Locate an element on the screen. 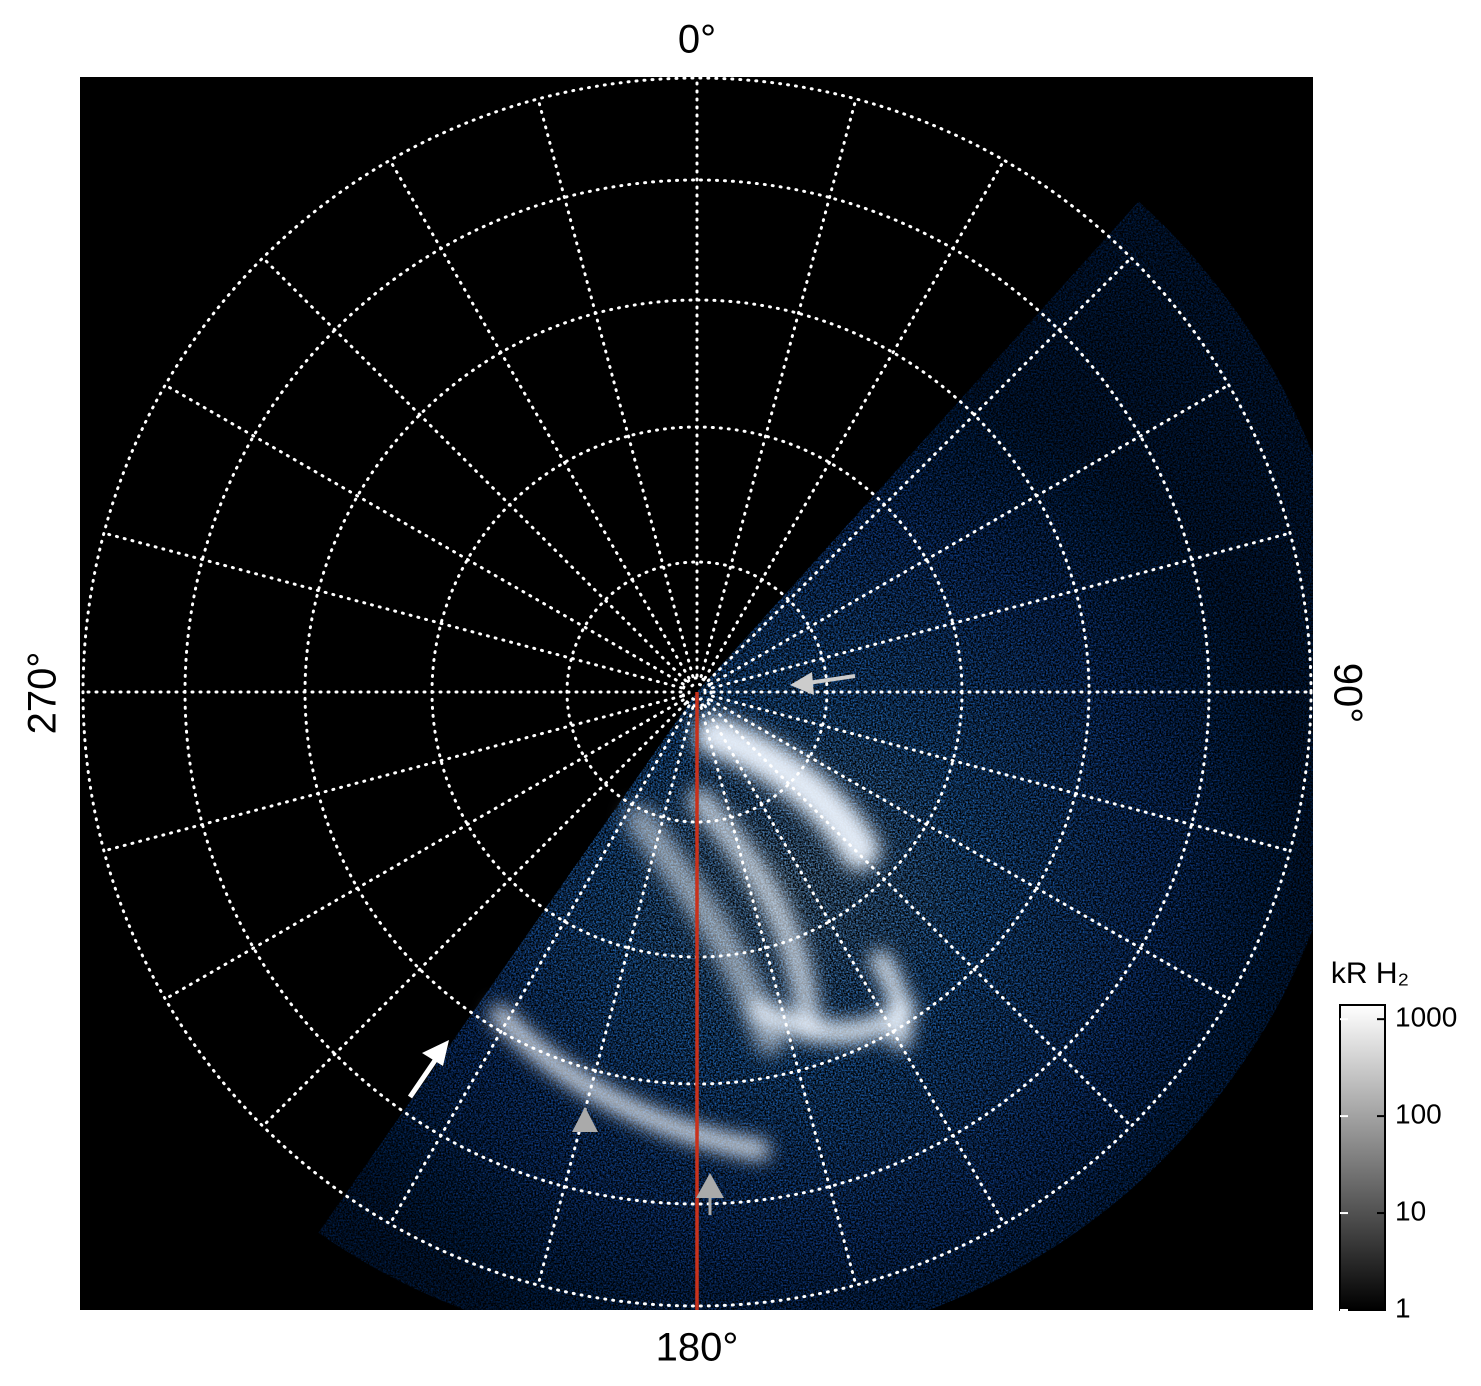  colorbar: kR H₂ 1 10 100 1000 is located at coordinates (1394, 1140).